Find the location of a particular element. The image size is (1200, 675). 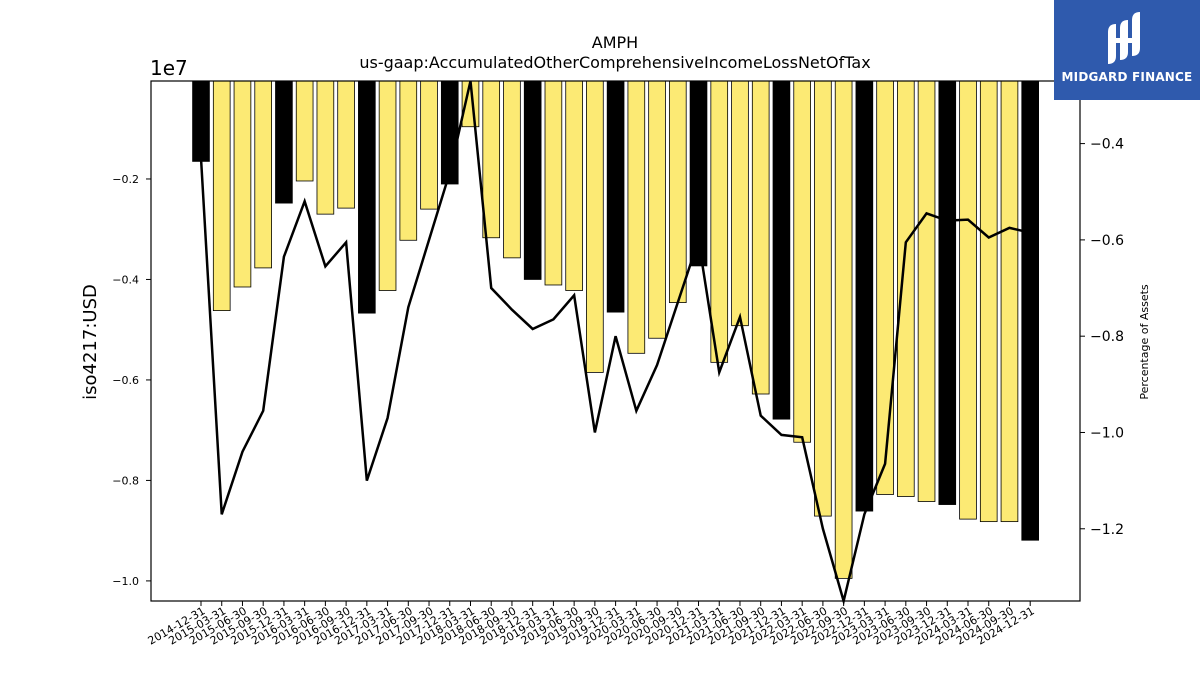

y-tick-label: −1.0 is located at coordinates (125, 581).